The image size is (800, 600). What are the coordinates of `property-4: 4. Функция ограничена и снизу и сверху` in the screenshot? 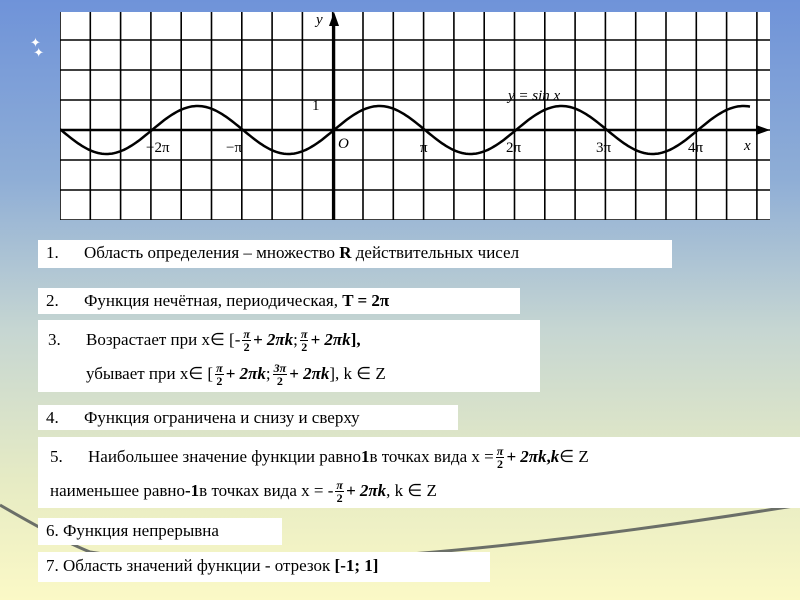 It's located at (248, 417).